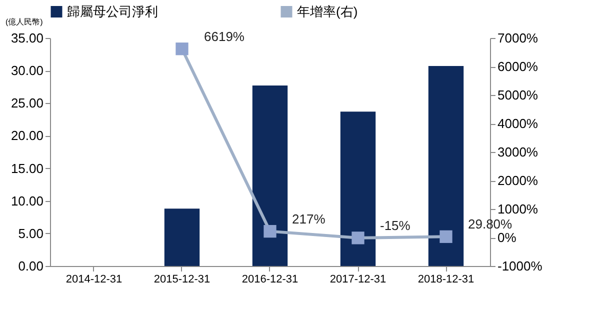 The height and width of the screenshot is (324, 600). What do you see at coordinates (27, 103) in the screenshot?
I see `y-tick-label: 25.00` at bounding box center [27, 103].